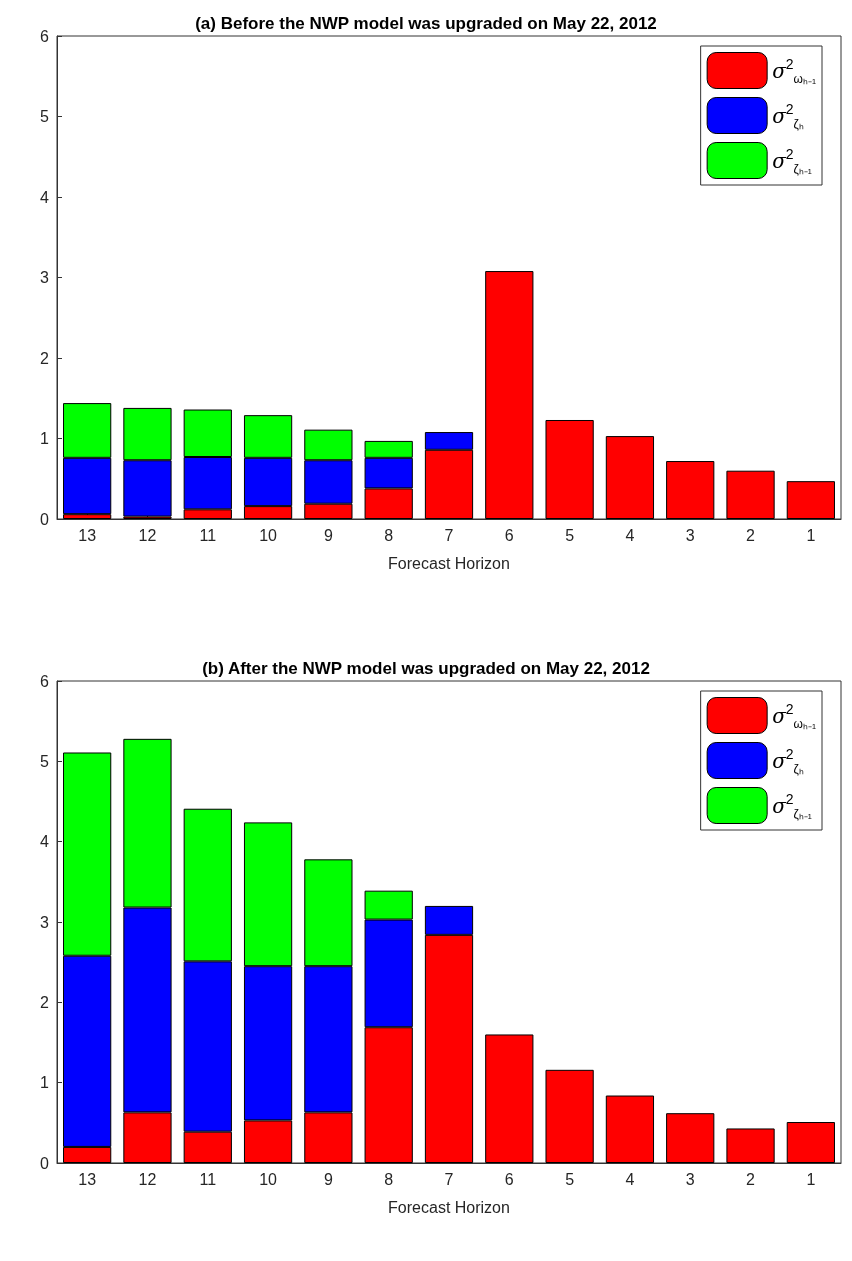 The height and width of the screenshot is (1261, 852). I want to click on chart-title: (b) After the NWP model was upgraded on May 22, 2012, so click(426, 668).